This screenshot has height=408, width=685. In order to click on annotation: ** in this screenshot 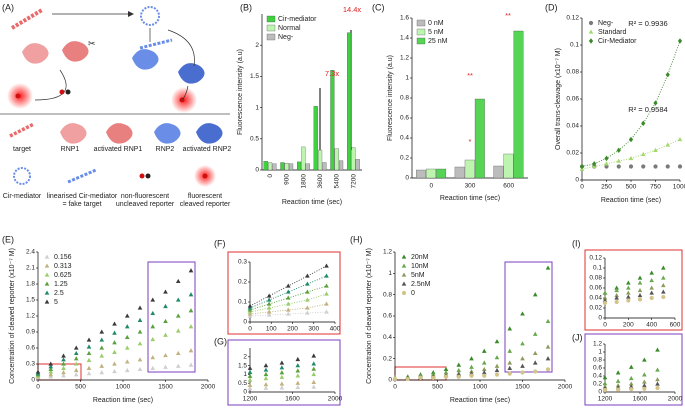, I will do `click(508, 15)`.